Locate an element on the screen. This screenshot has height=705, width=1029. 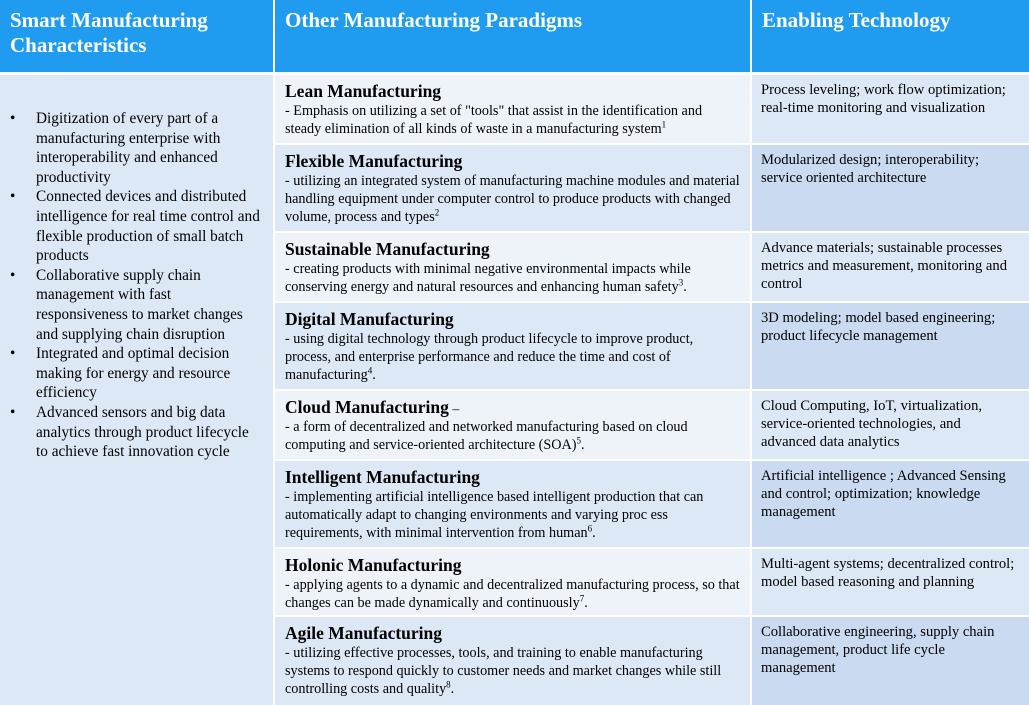
reference-number: 1 is located at coordinates (664, 124).